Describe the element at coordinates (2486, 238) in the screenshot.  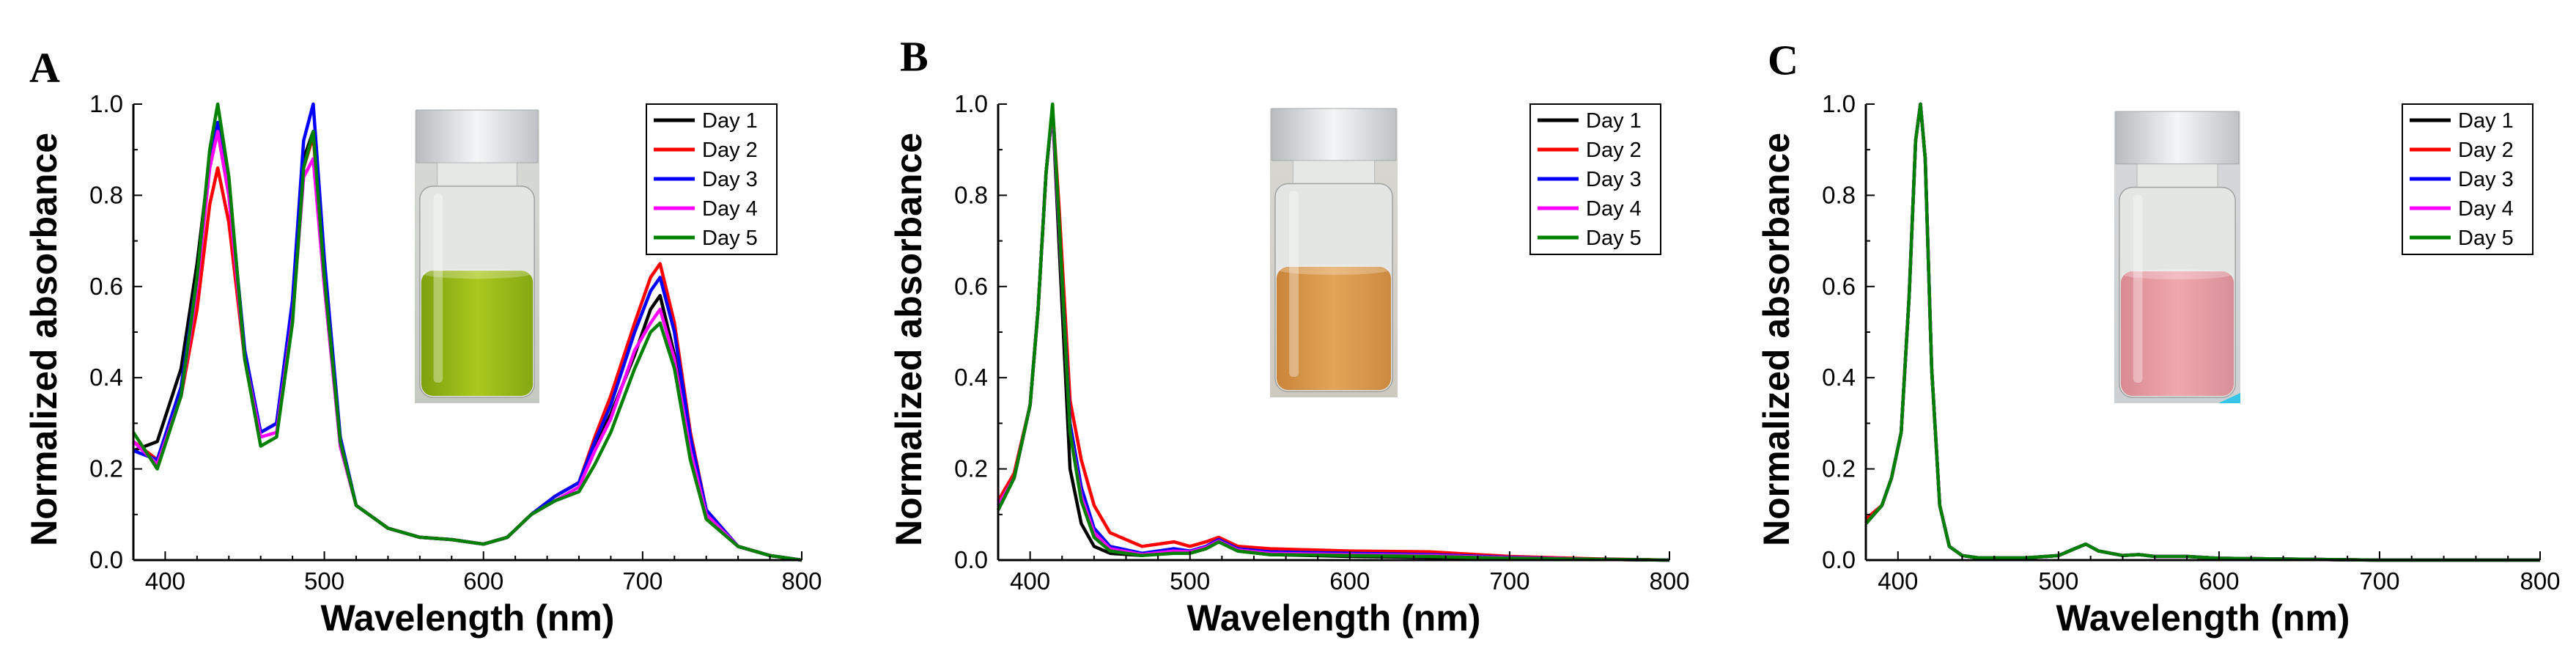
I see `panel-c-legend-label: Day 5` at that location.